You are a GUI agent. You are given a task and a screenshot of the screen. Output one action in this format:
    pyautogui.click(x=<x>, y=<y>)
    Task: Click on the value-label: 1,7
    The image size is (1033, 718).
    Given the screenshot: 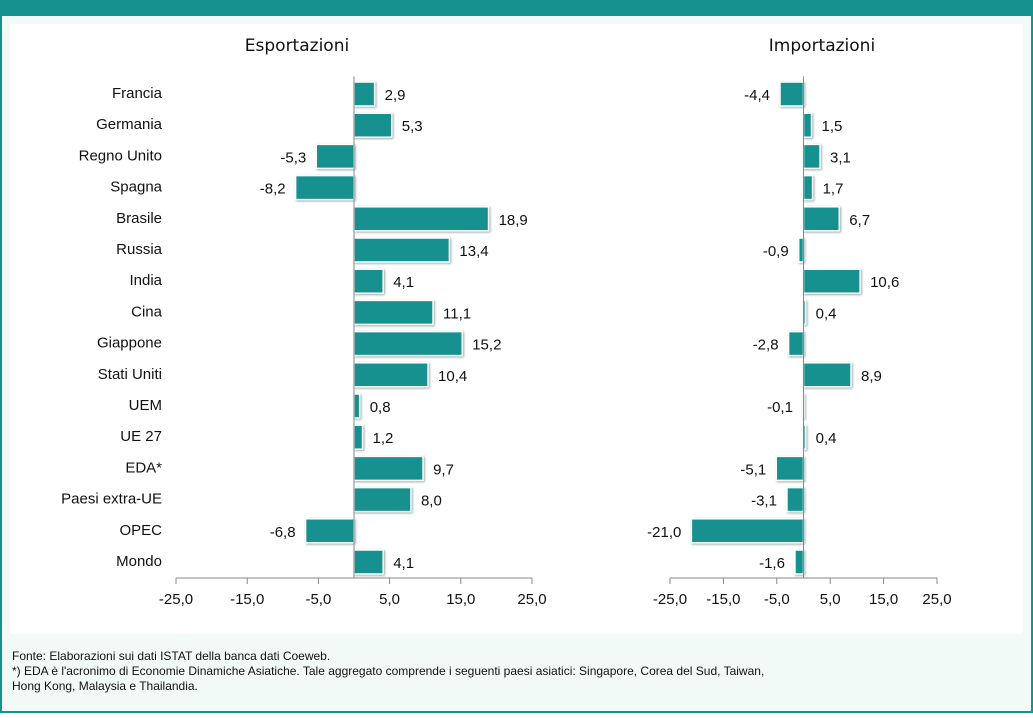 What is the action you would take?
    pyautogui.click(x=833, y=189)
    